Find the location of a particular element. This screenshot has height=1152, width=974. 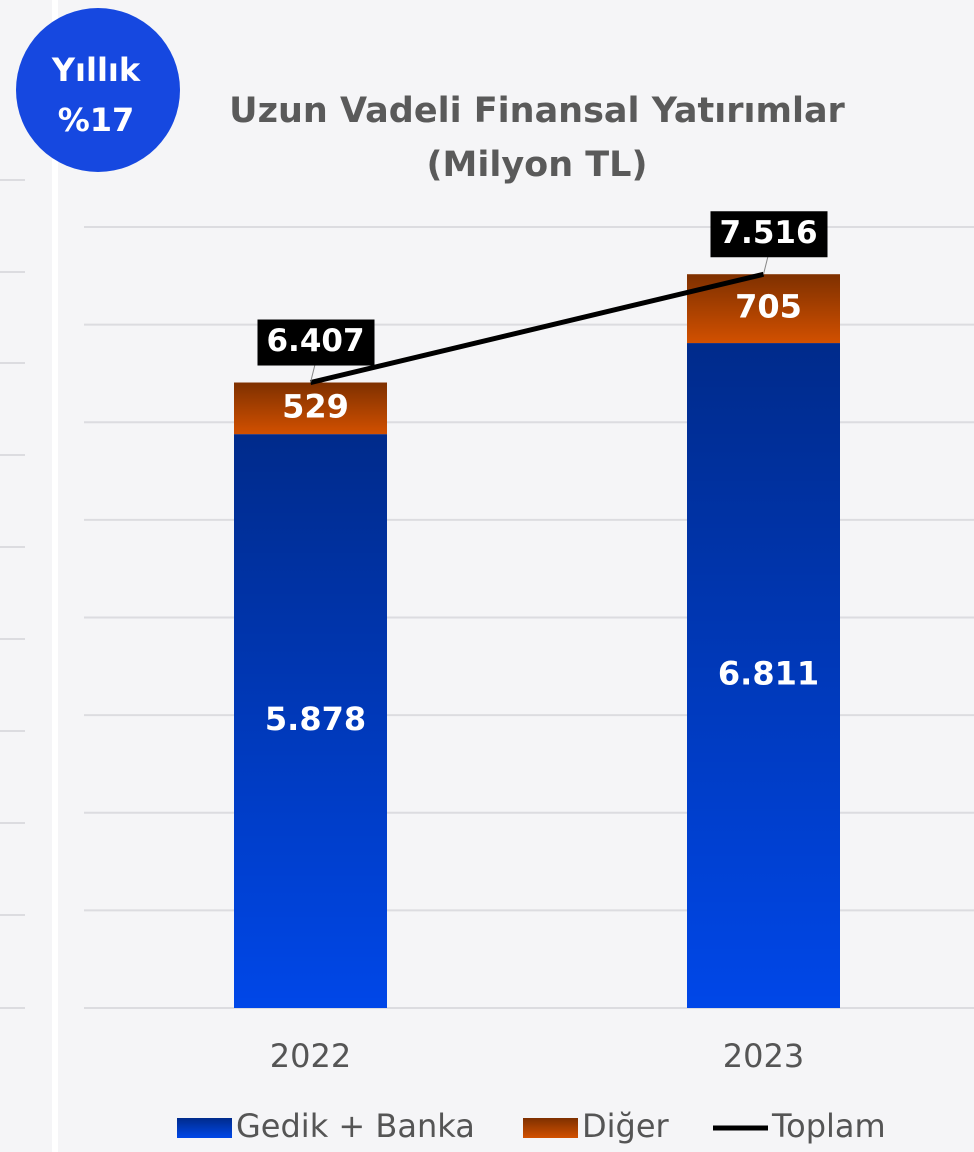

badge is located at coordinates (98, 90).